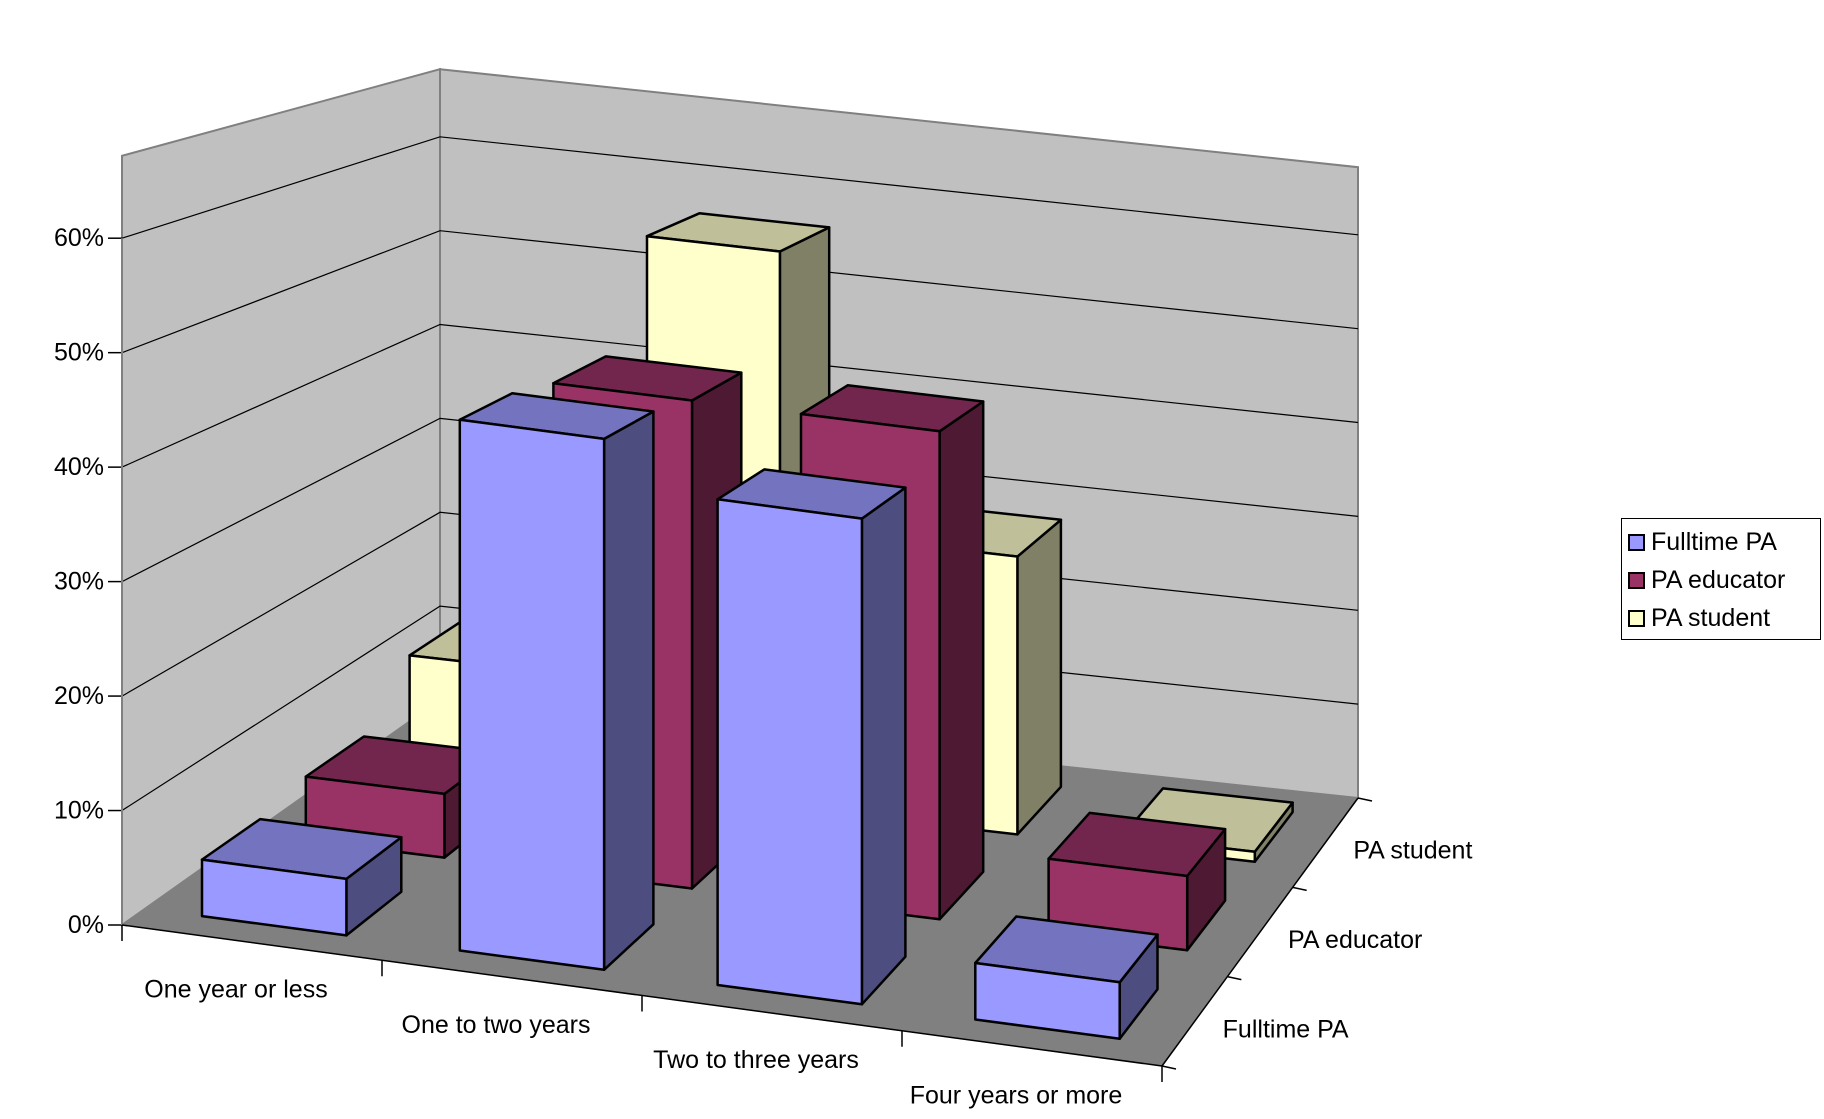 The width and height of the screenshot is (1824, 1119). I want to click on legend-item-fulltime-pa: Fulltime PA, so click(1721, 542).